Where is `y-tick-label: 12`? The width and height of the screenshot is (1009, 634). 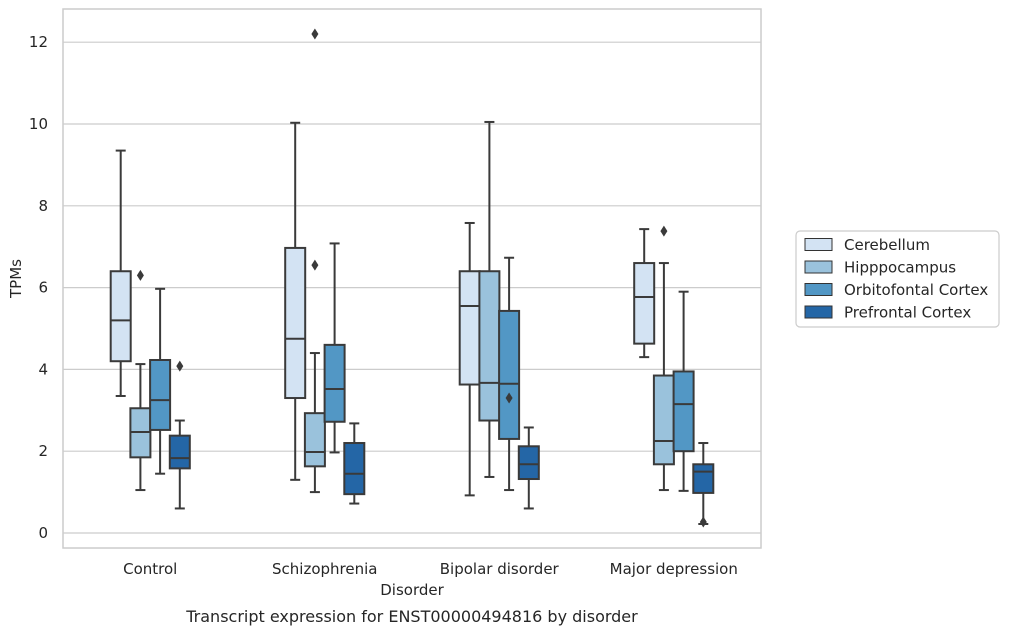
y-tick-label: 12 is located at coordinates (38, 42).